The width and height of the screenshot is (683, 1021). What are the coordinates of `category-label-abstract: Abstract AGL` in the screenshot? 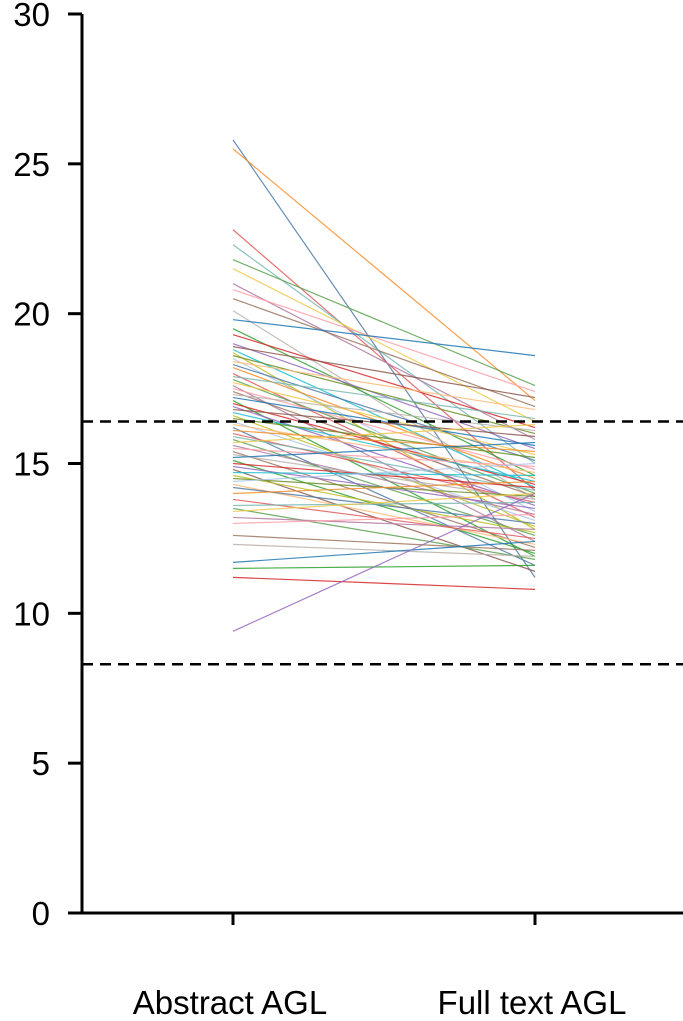 It's located at (230, 1002).